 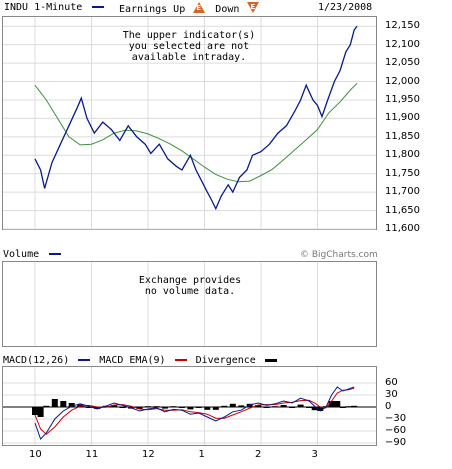 I want to click on macd-line, so click(x=194, y=413).